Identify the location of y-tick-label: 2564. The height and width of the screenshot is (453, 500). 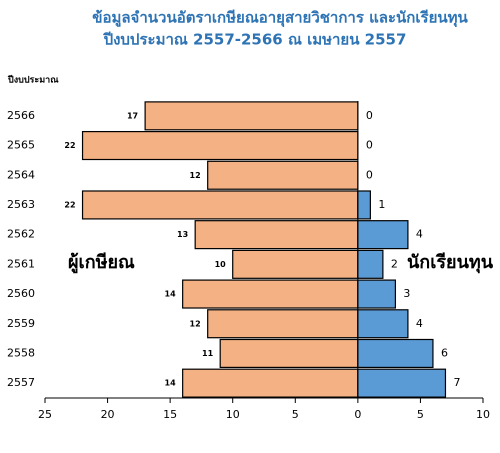
(21, 174).